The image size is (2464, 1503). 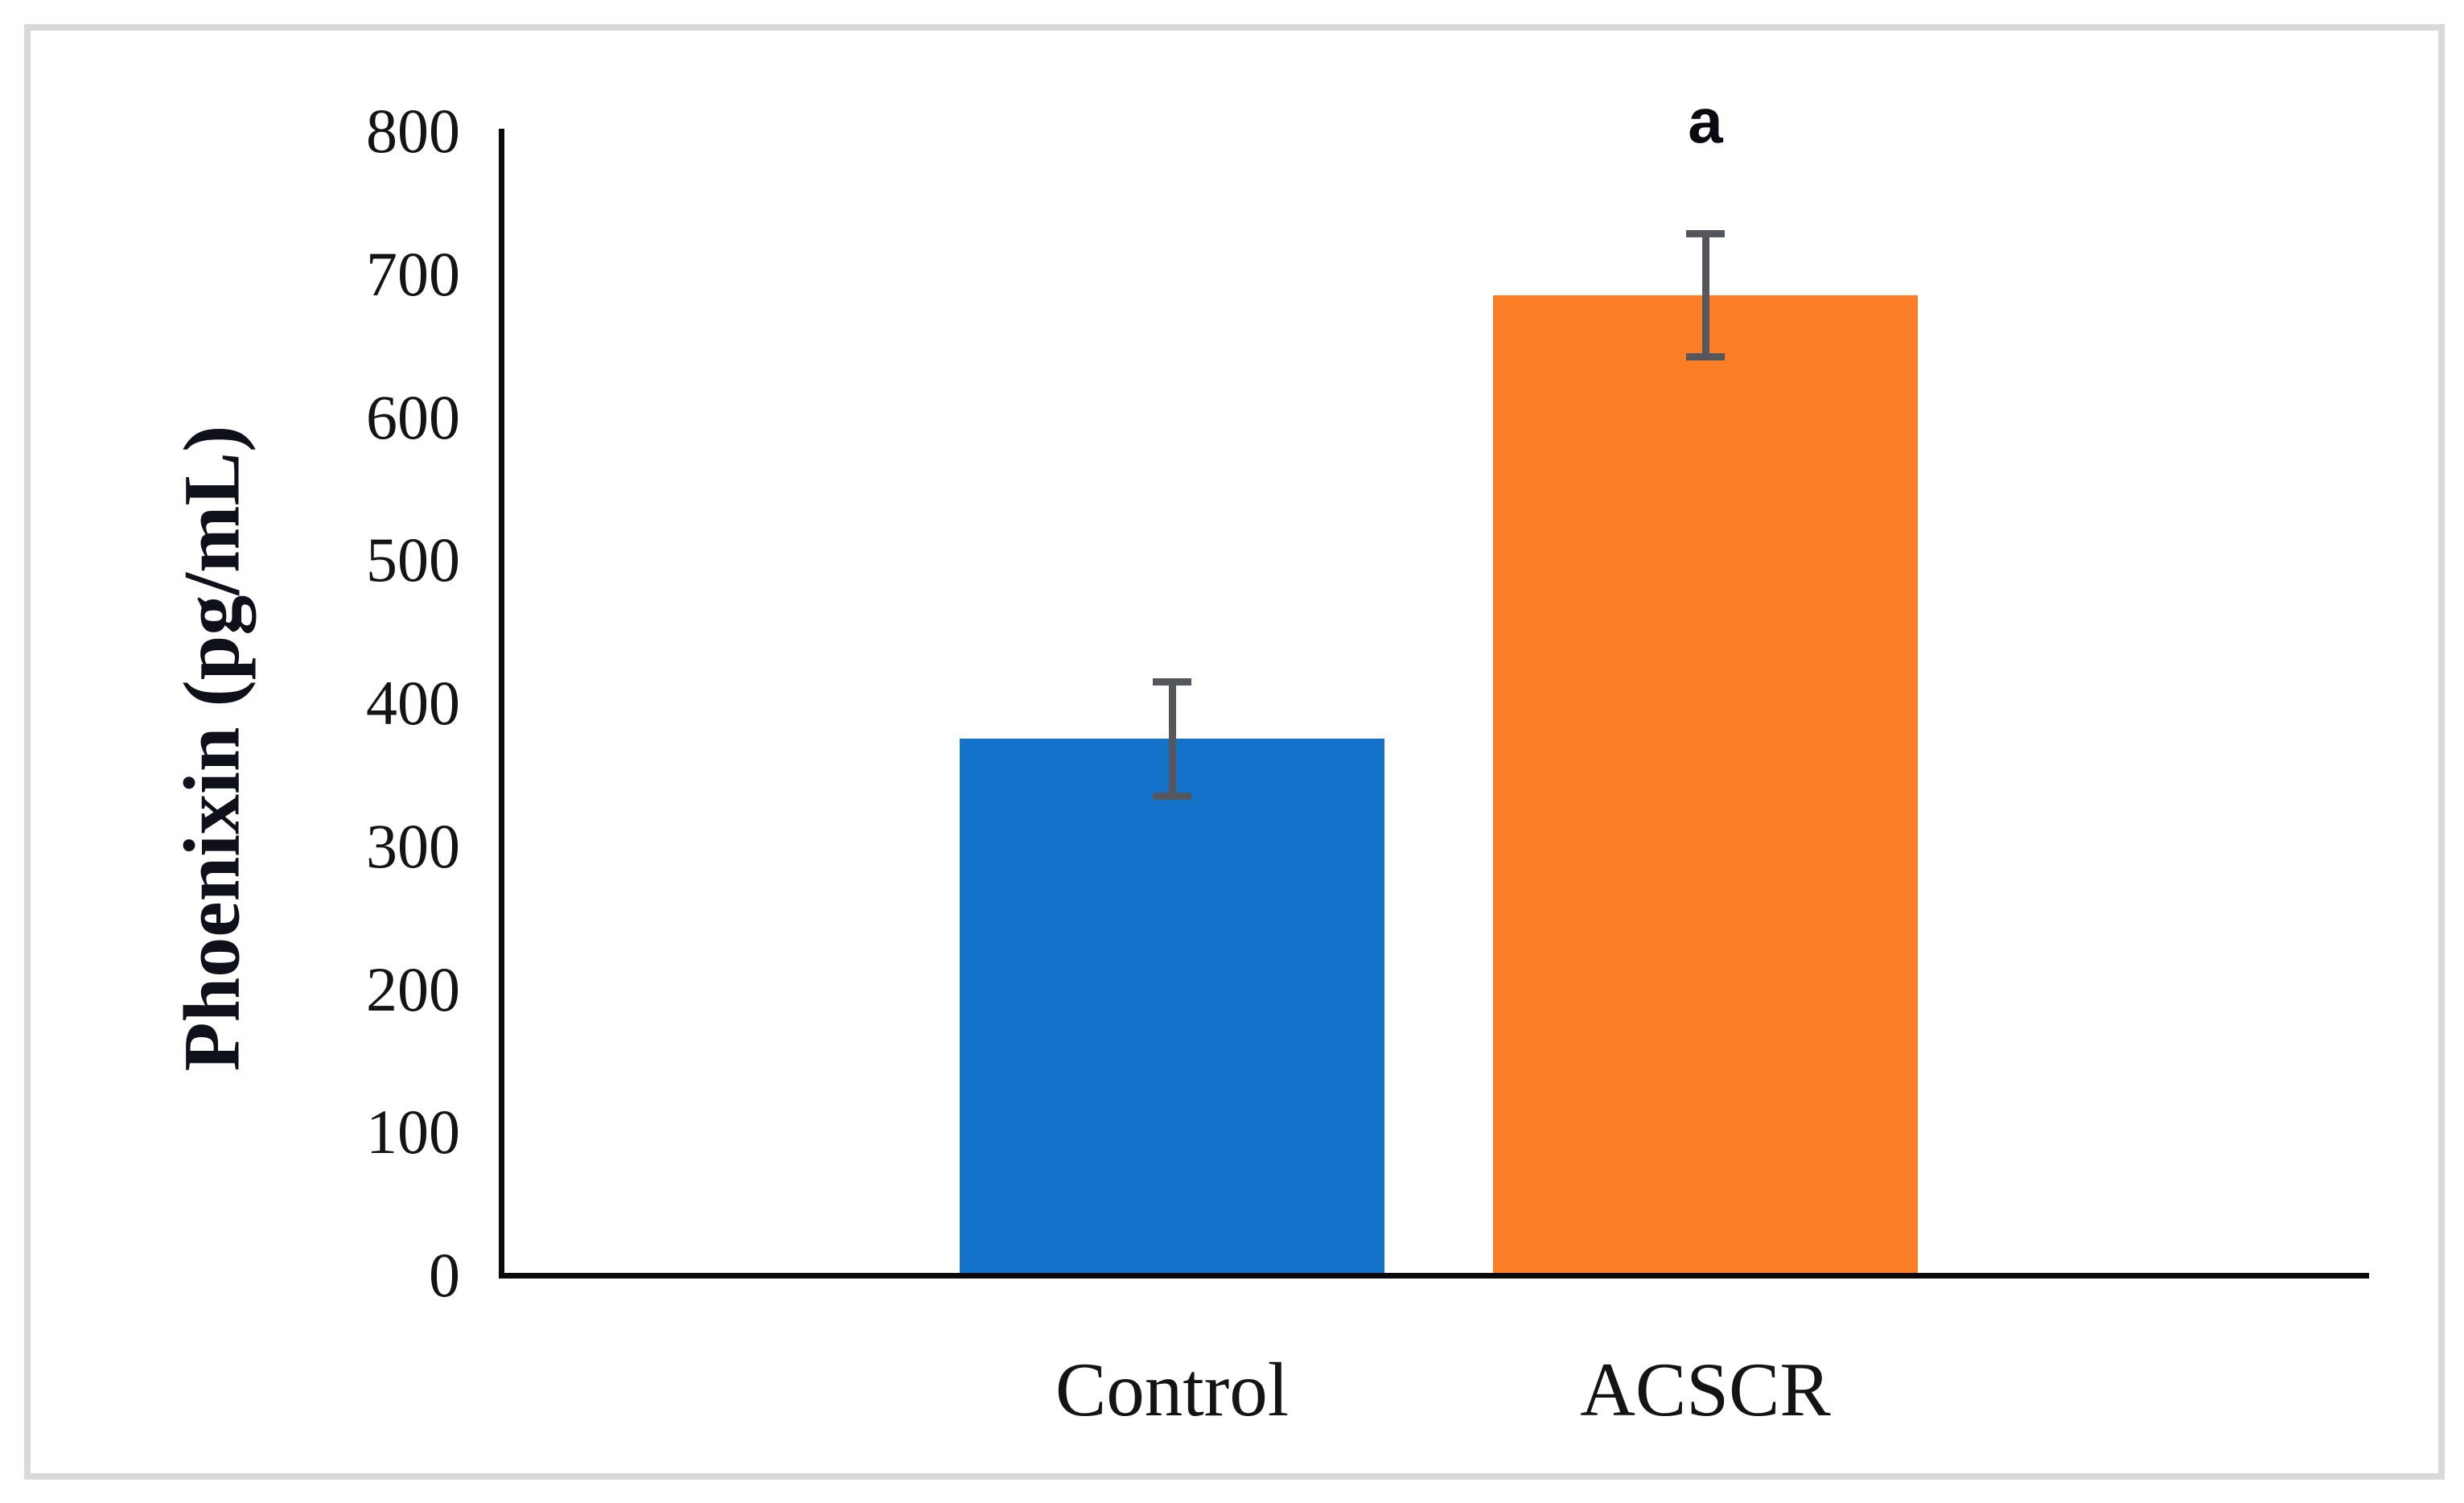 What do you see at coordinates (413, 703) in the screenshot?
I see `y-tick-label: 400` at bounding box center [413, 703].